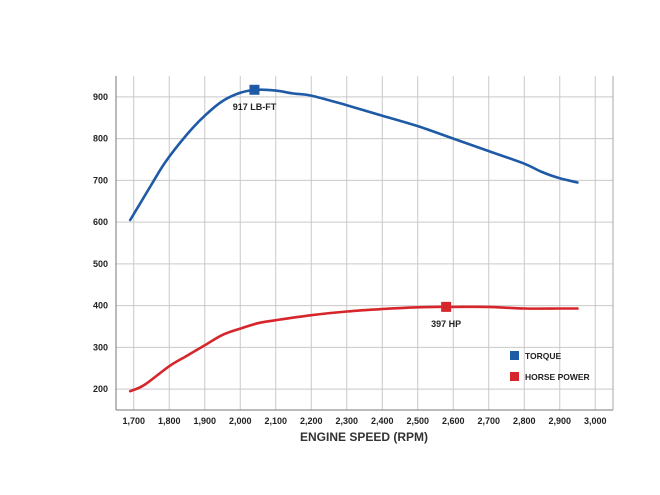 This screenshot has width=660, height=495. What do you see at coordinates (311, 421) in the screenshot?
I see `x-tick-label: 2,200` at bounding box center [311, 421].